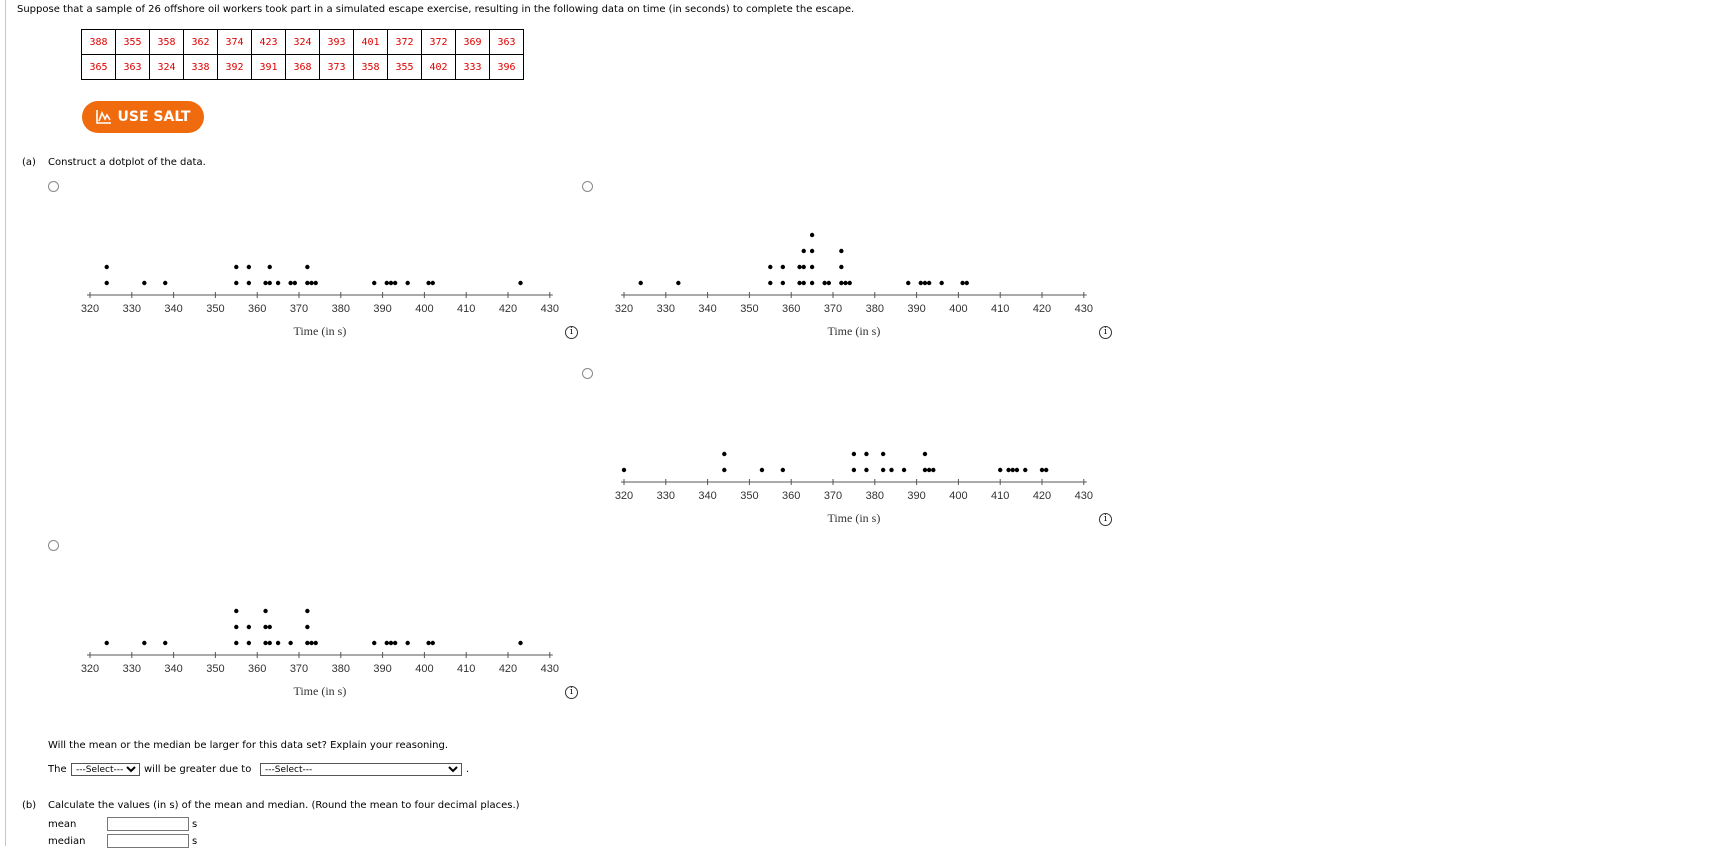 Image resolution: width=1717 pixels, height=848 pixels. Describe the element at coordinates (302, 67) in the screenshot. I see `table-cell: 368` at that location.